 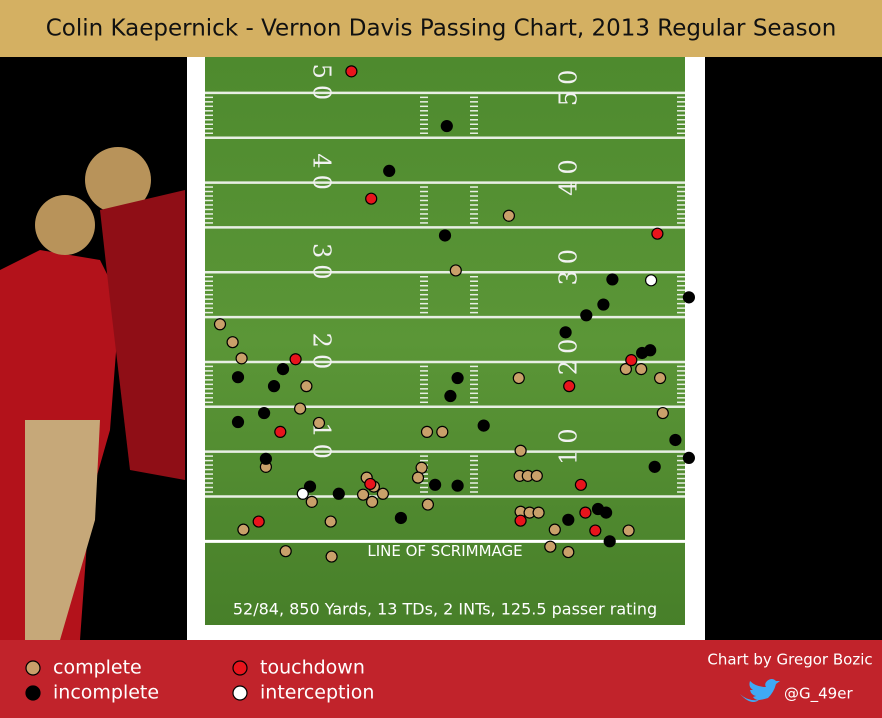 I want to click on legend-label: touchdown, so click(x=312, y=668).